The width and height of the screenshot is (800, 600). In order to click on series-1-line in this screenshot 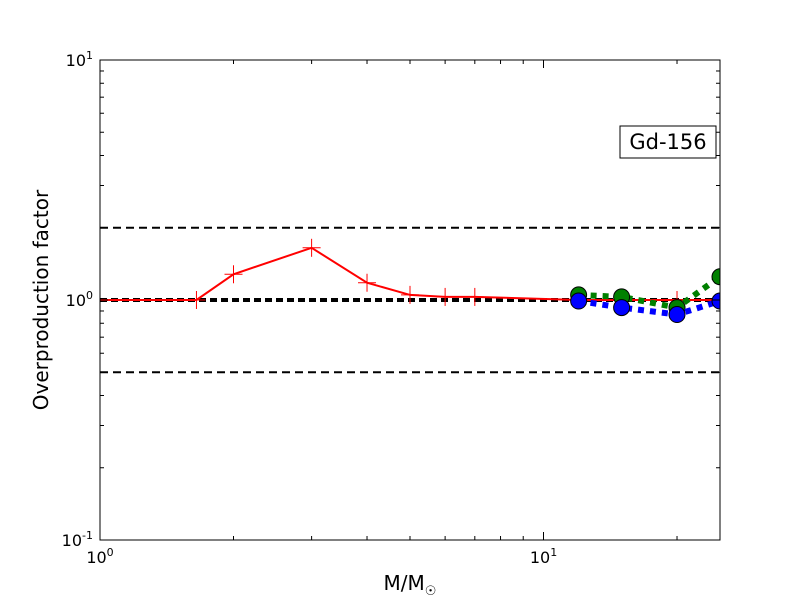, I will do `click(649, 292)`.